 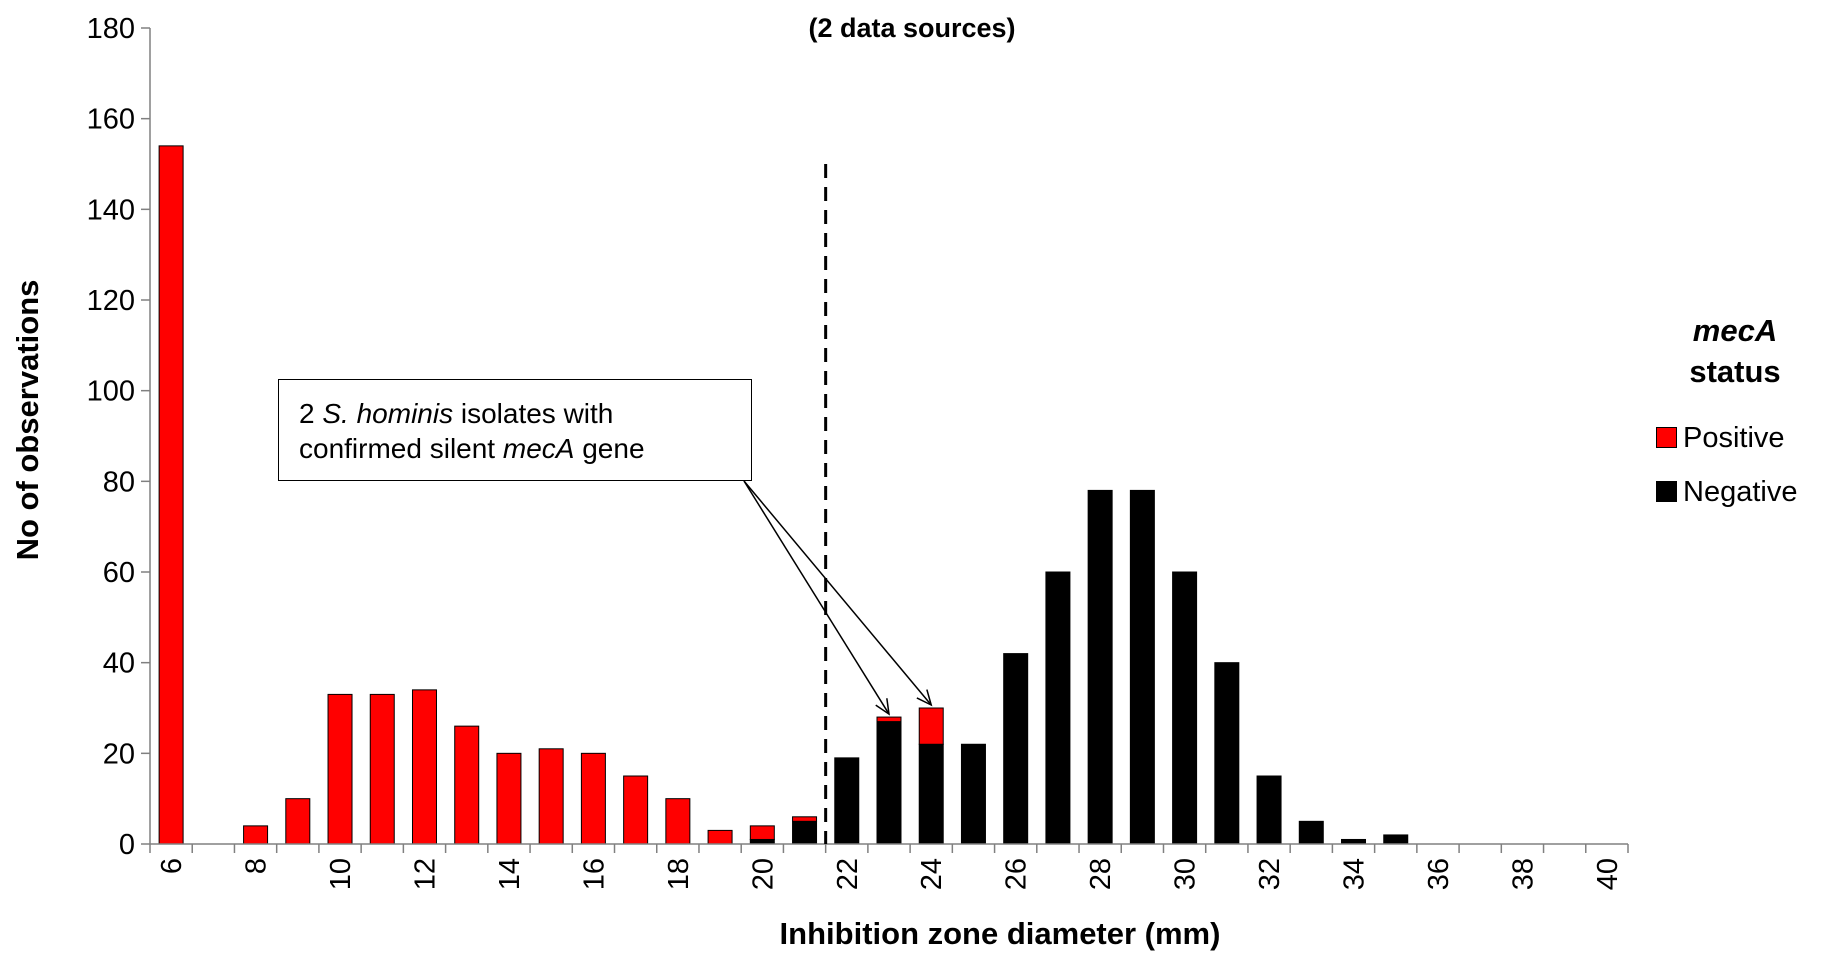 What do you see at coordinates (111, 301) in the screenshot?
I see `y-tick-label-120: 120` at bounding box center [111, 301].